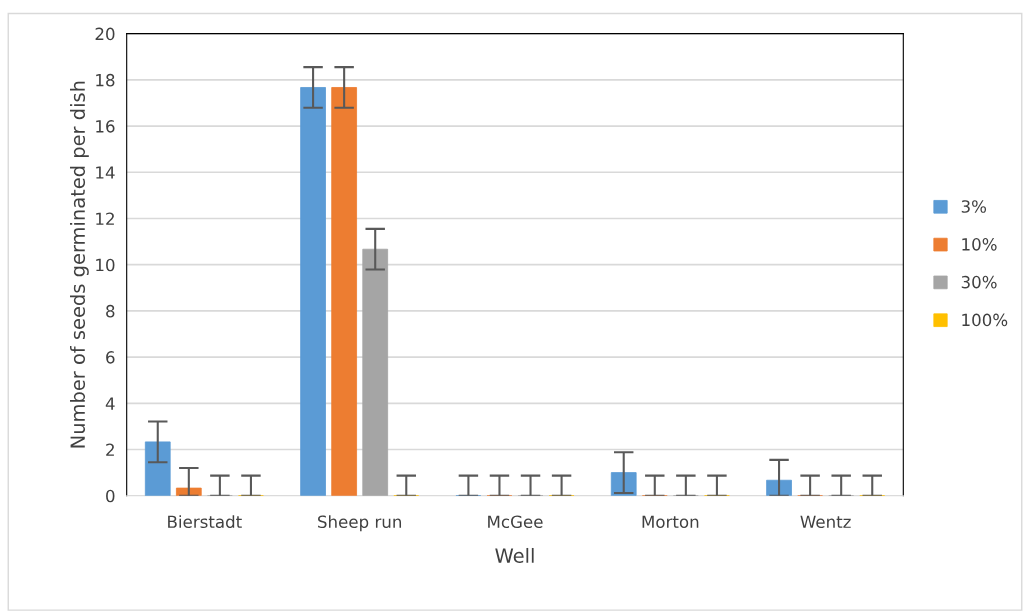 This screenshot has height=612, width=1030. What do you see at coordinates (105, 126) in the screenshot?
I see `y-tick-label: 16` at bounding box center [105, 126].